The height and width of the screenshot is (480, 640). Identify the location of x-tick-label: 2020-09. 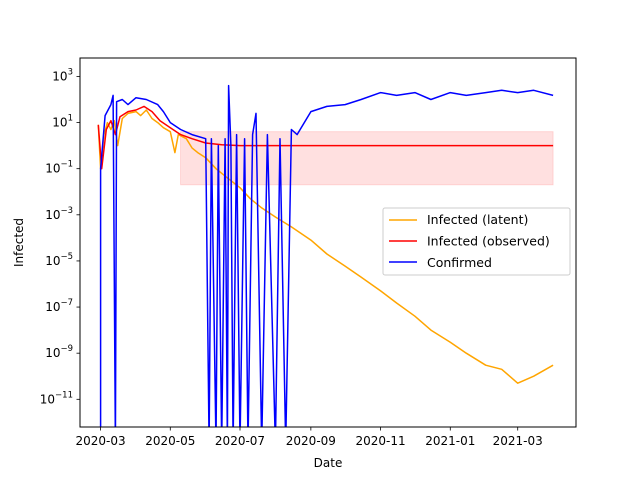
(311, 441).